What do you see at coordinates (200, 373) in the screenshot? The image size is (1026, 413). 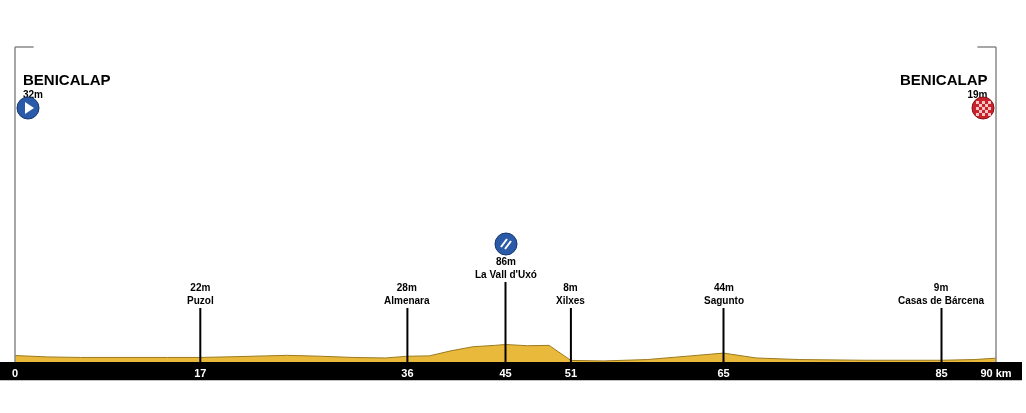 I see `x-tick-label: 17` at bounding box center [200, 373].